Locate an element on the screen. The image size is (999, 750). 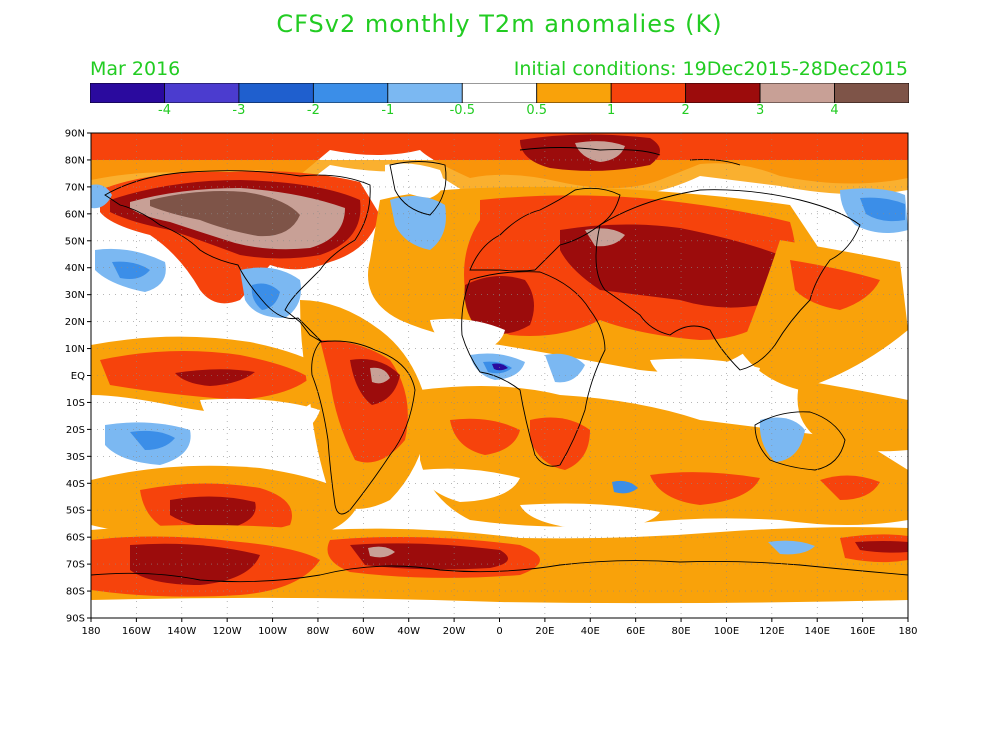
lat-label: 10N is located at coordinates (75, 349).